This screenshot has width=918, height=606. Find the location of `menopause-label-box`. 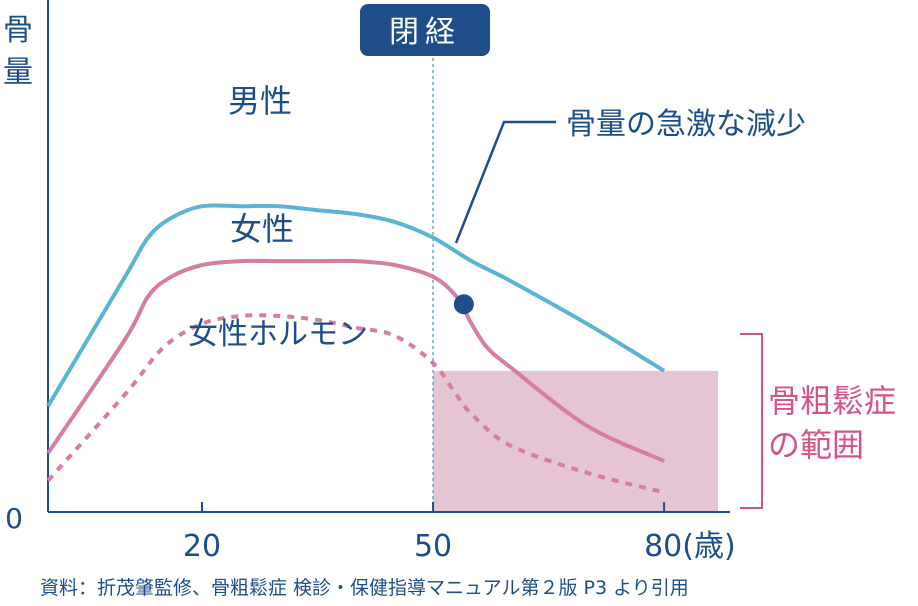

menopause-label-box is located at coordinates (425, 30).